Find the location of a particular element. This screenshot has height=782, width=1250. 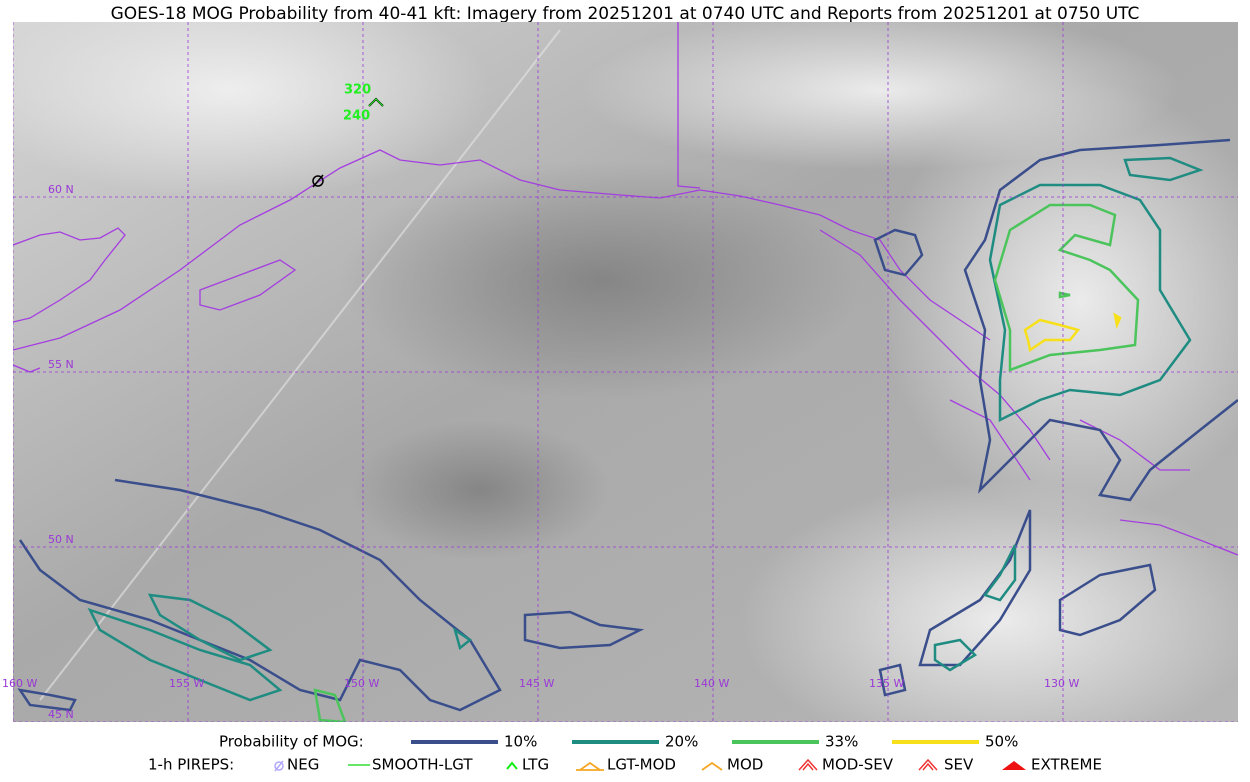

legend-entry: 10% is located at coordinates (520, 742).